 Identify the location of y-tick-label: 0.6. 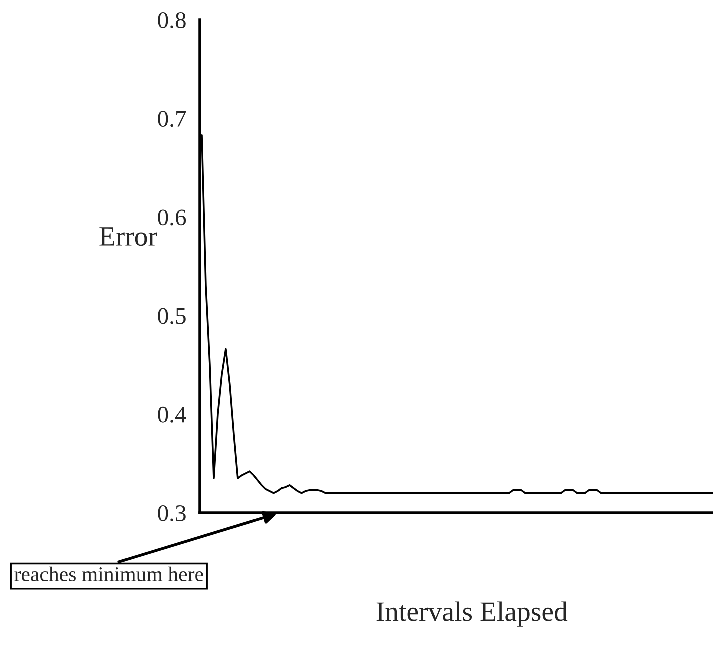
(172, 218).